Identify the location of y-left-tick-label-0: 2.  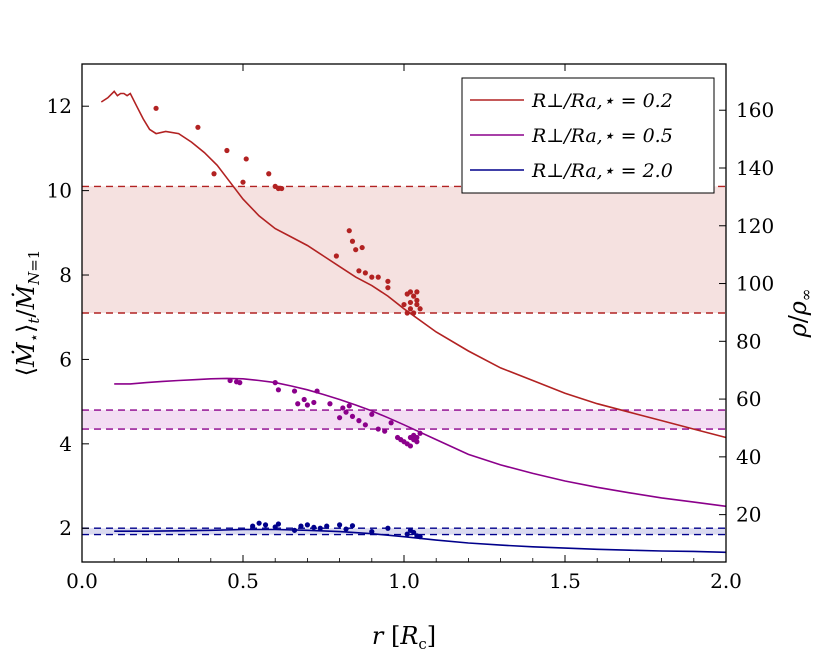
(65, 528).